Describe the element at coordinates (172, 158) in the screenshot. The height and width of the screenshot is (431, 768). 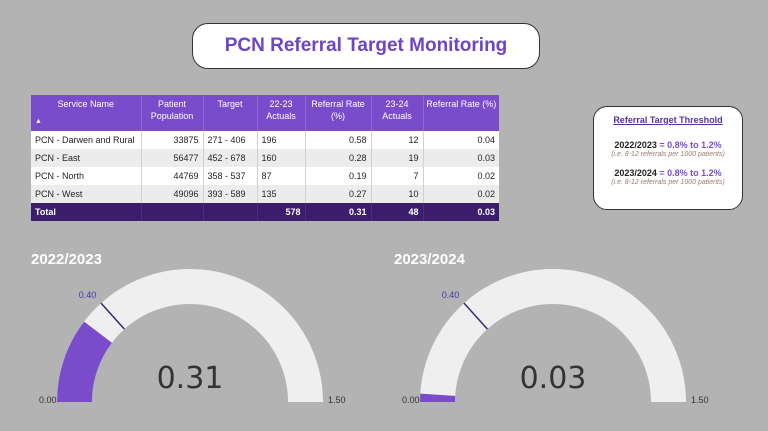
I see `cell-population: 56477` at that location.